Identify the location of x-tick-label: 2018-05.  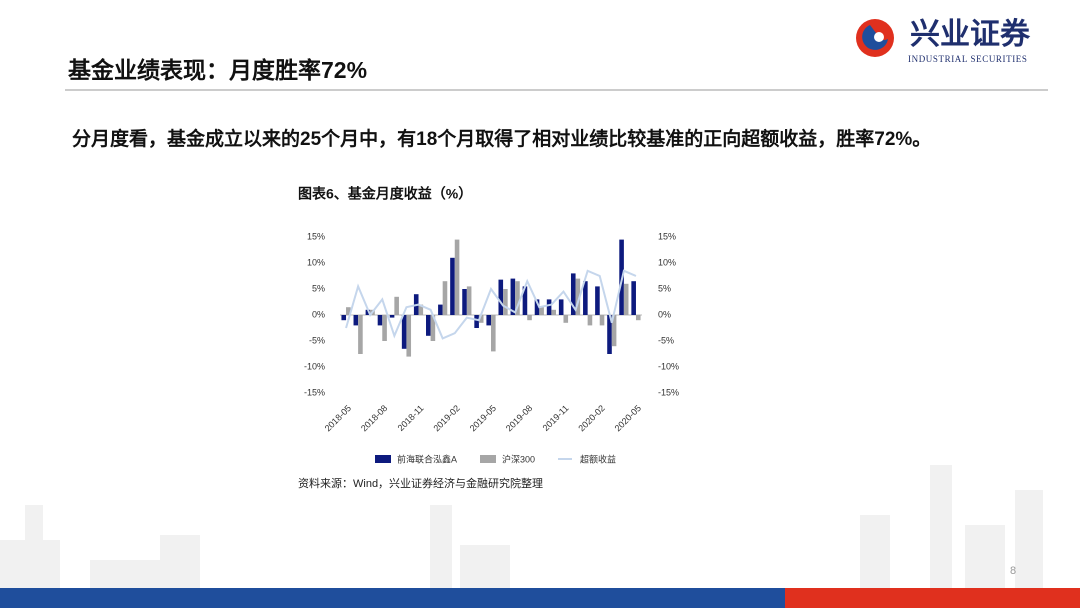
(338, 418).